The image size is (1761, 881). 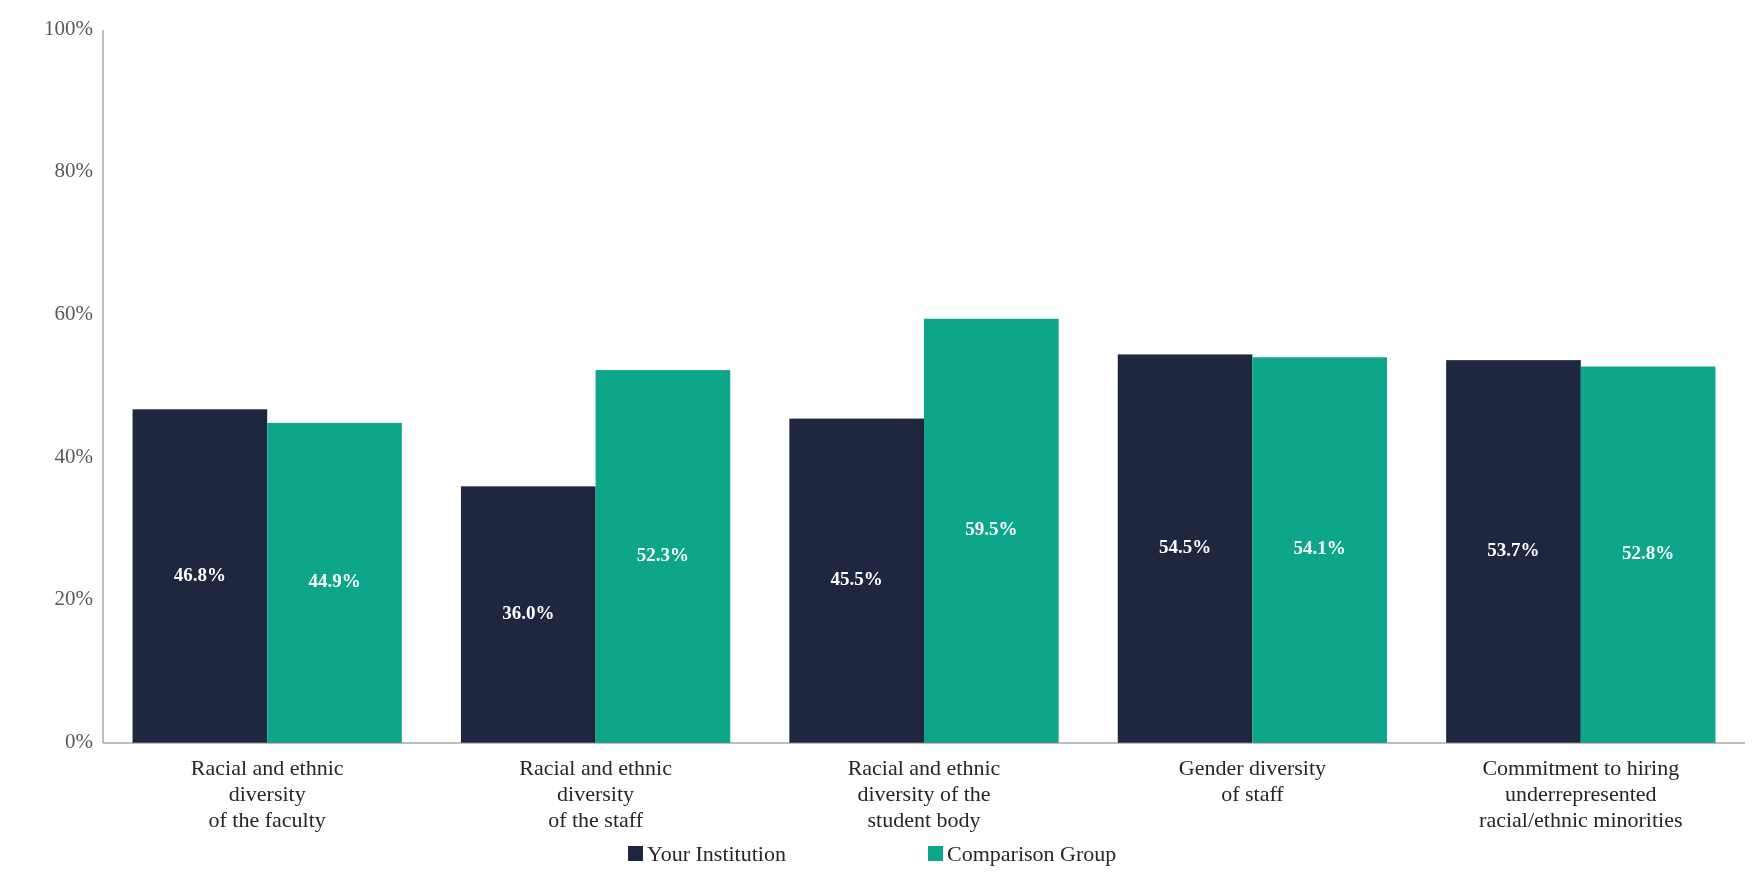 What do you see at coordinates (1513, 549) in the screenshot?
I see `data-label: 53.7%` at bounding box center [1513, 549].